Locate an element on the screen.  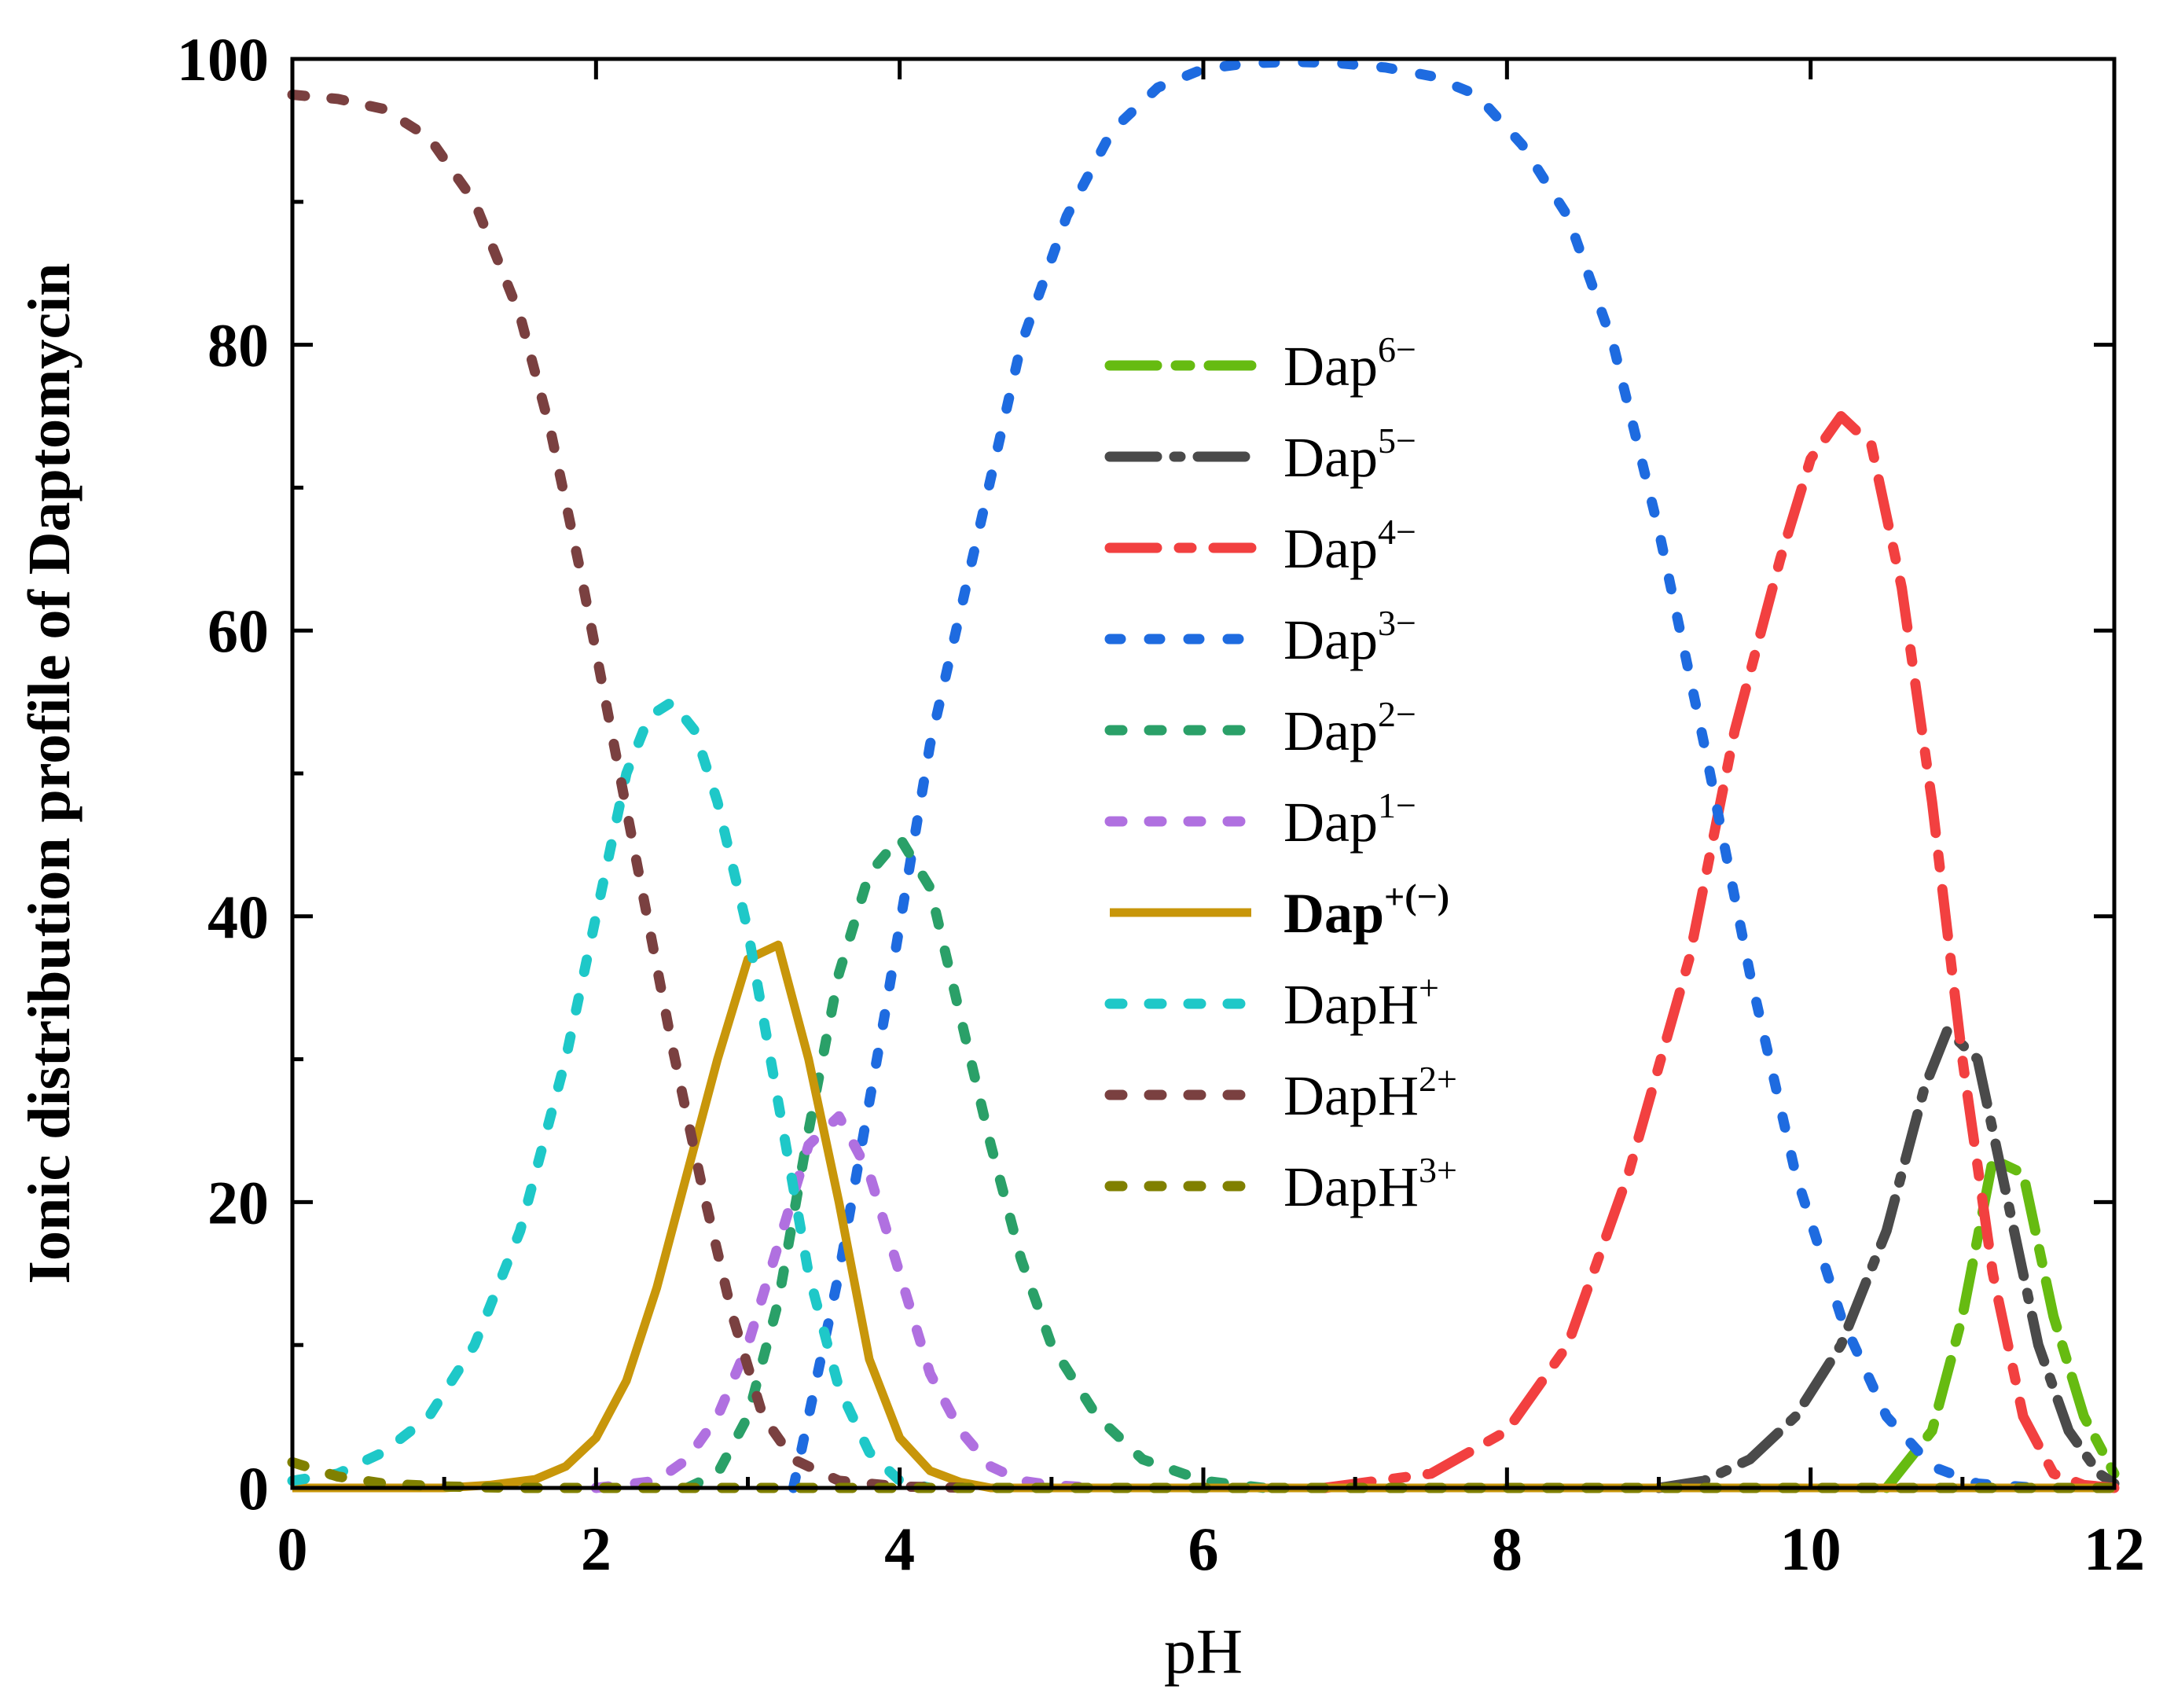
x-tick-label: 0 is located at coordinates (292, 1549).